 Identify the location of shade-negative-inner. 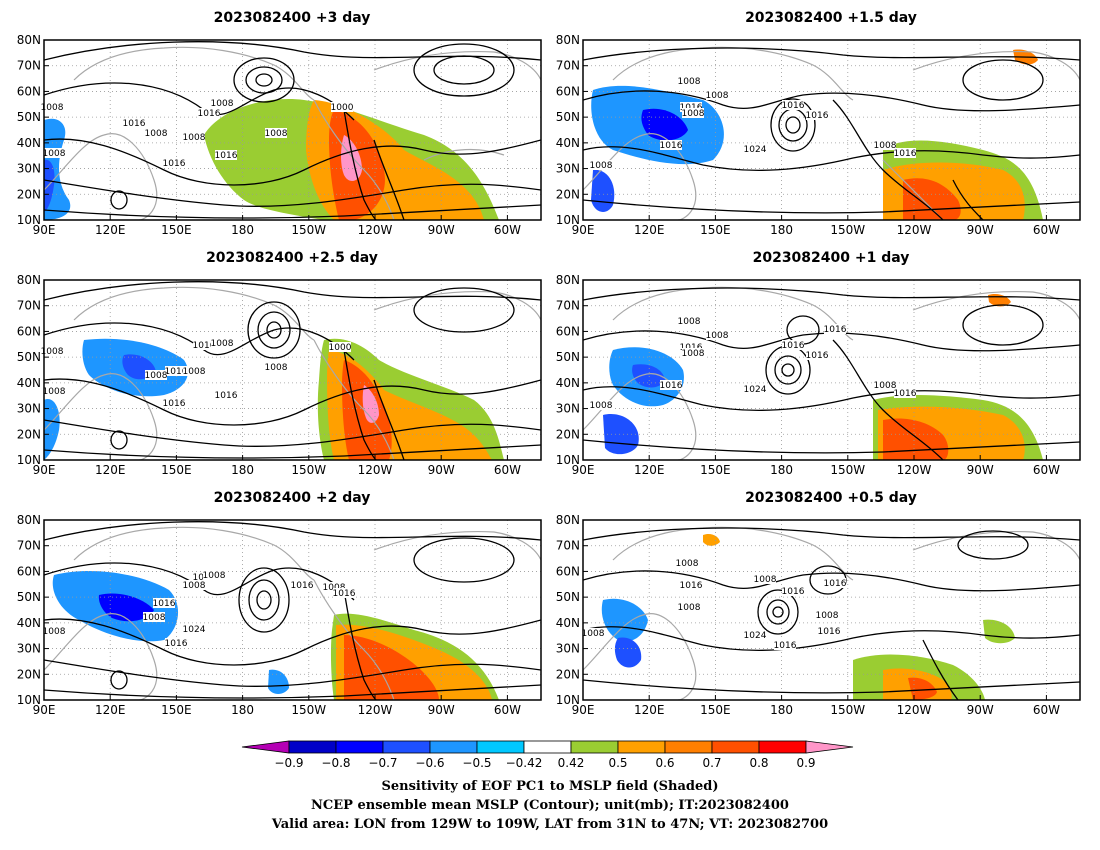
(628, 652).